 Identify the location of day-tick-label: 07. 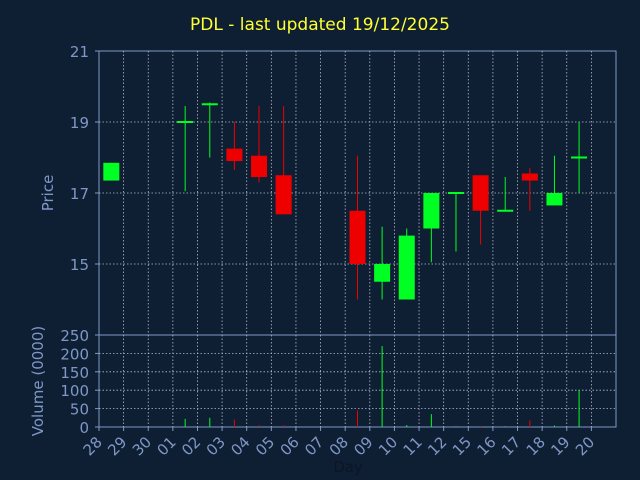
(314, 446).